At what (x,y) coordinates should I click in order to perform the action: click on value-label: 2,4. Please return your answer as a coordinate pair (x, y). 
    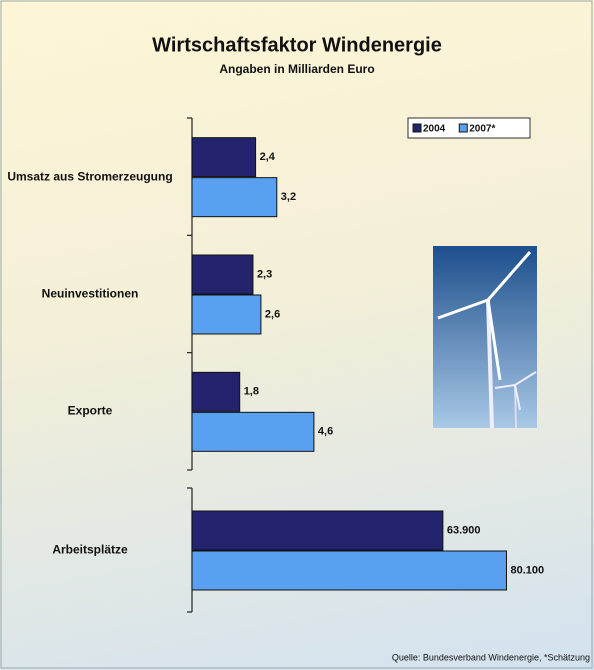
    Looking at the image, I should click on (268, 157).